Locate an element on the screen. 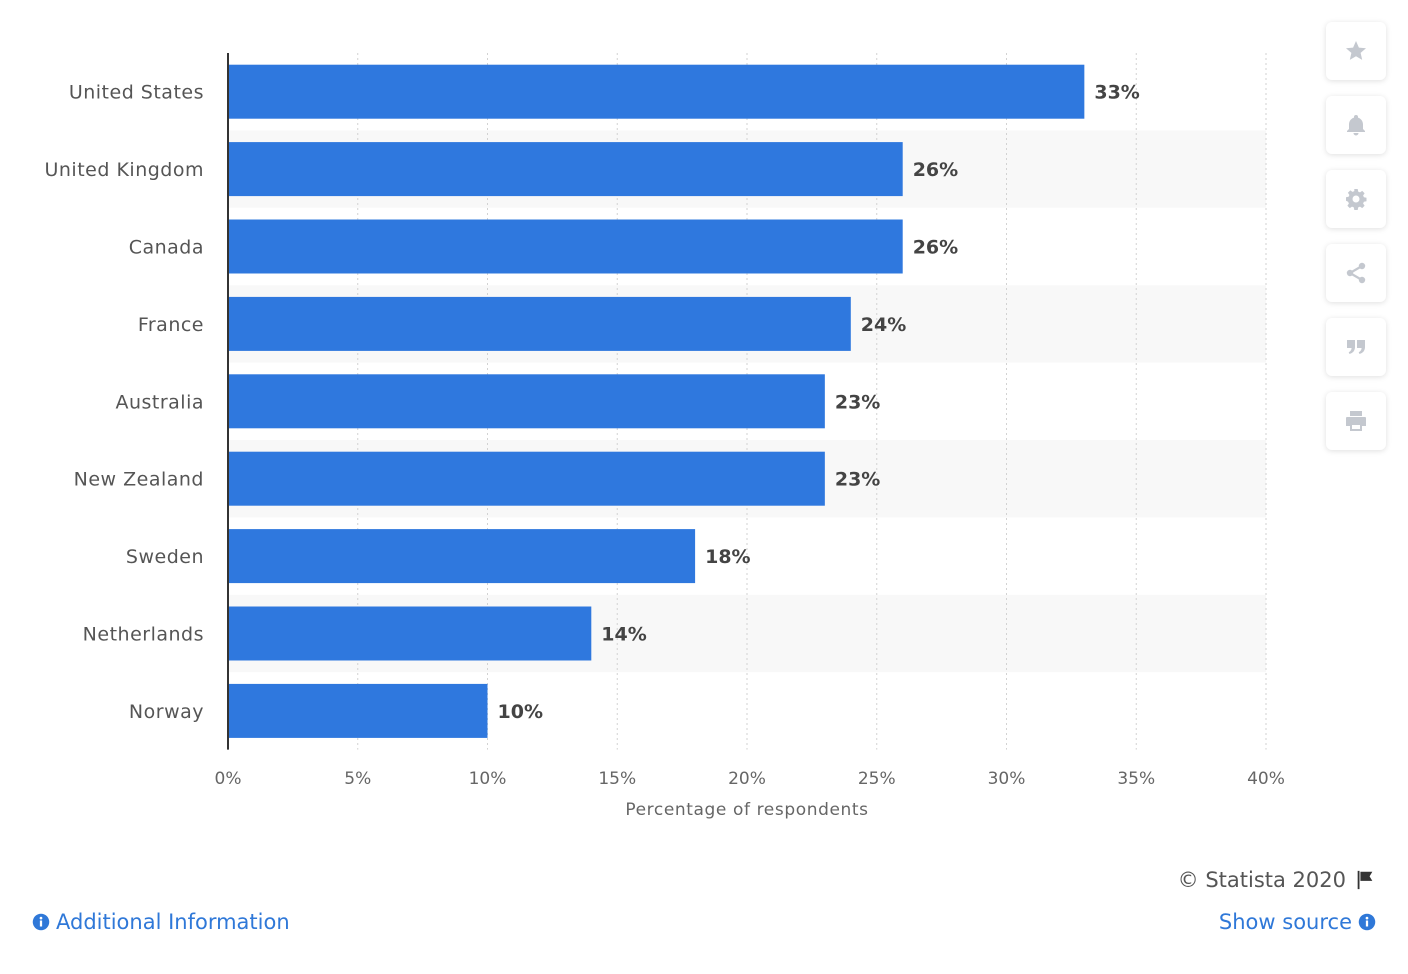  star-icon is located at coordinates (1356, 50).